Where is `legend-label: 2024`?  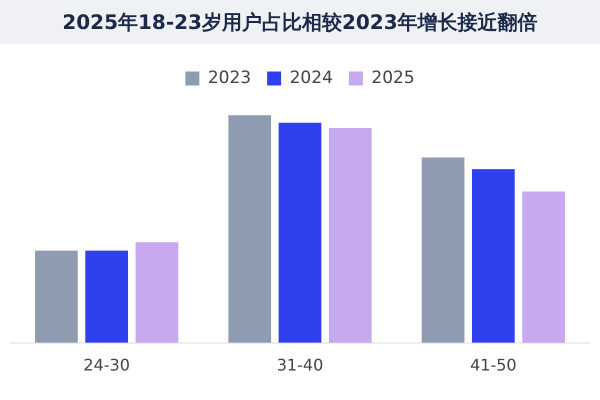 legend-label: 2024 is located at coordinates (311, 78).